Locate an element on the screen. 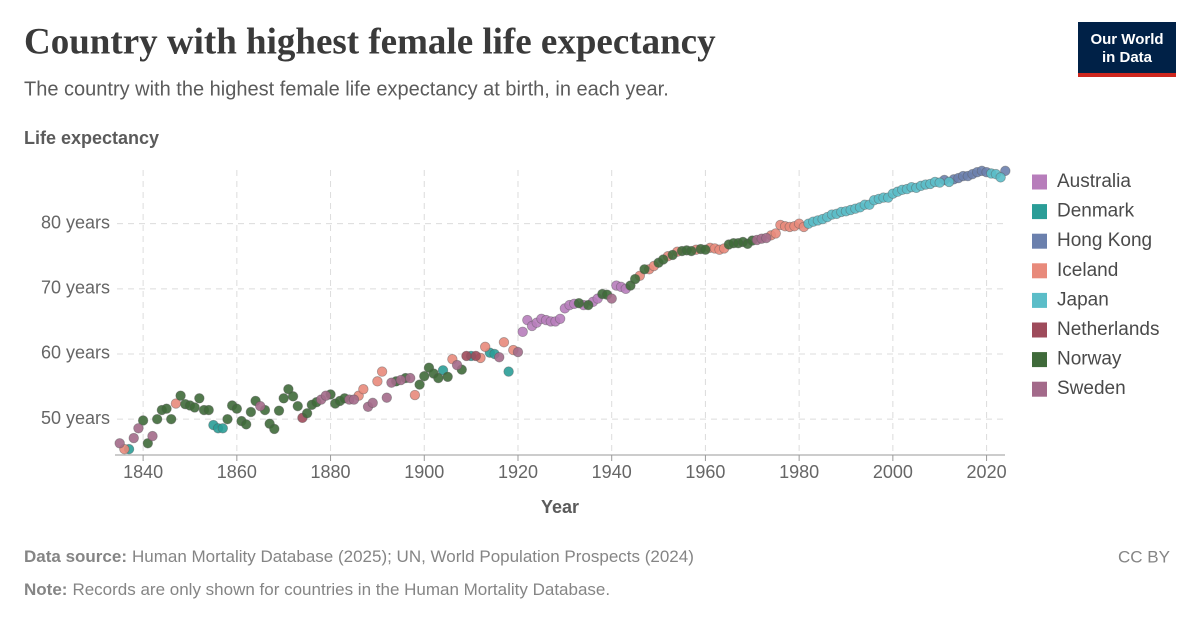 Image resolution: width=1200 pixels, height=627 pixels. logo-box is located at coordinates (1127, 49).